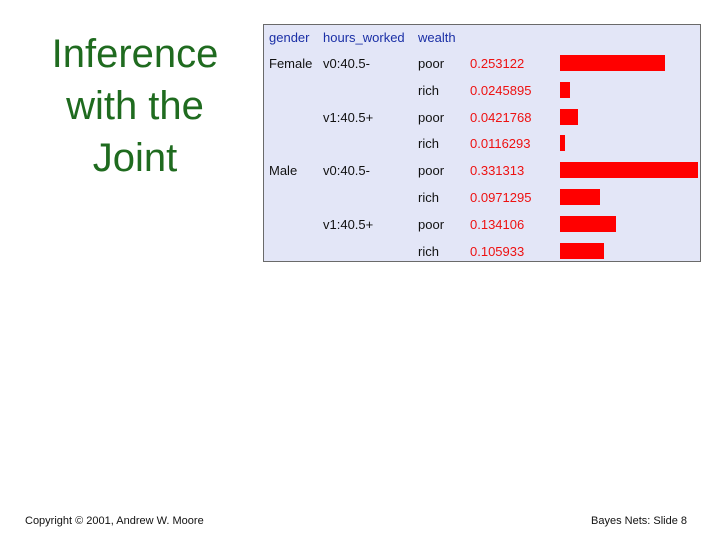 This screenshot has height=540, width=720. Describe the element at coordinates (135, 54) in the screenshot. I see `title-line-1: Inference` at that location.